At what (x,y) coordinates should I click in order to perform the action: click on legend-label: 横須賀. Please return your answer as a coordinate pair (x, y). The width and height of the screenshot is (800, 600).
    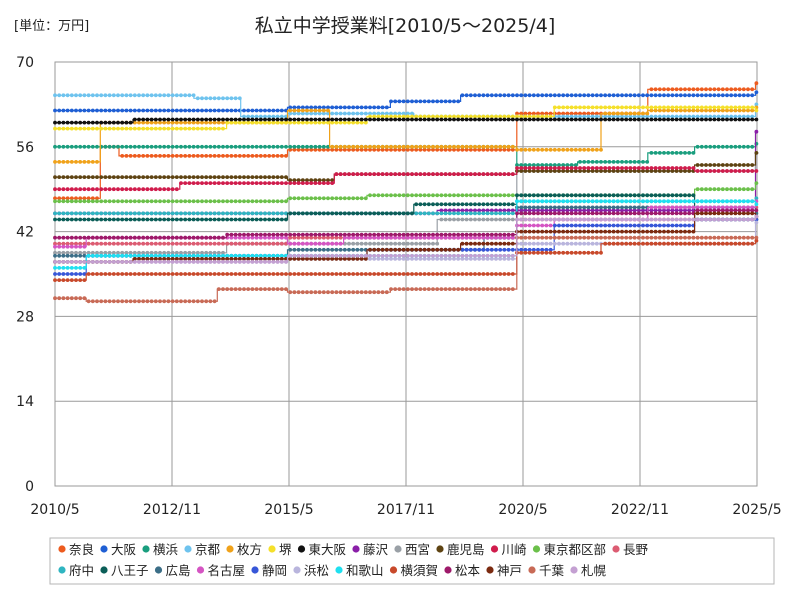
    Looking at the image, I should click on (420, 570).